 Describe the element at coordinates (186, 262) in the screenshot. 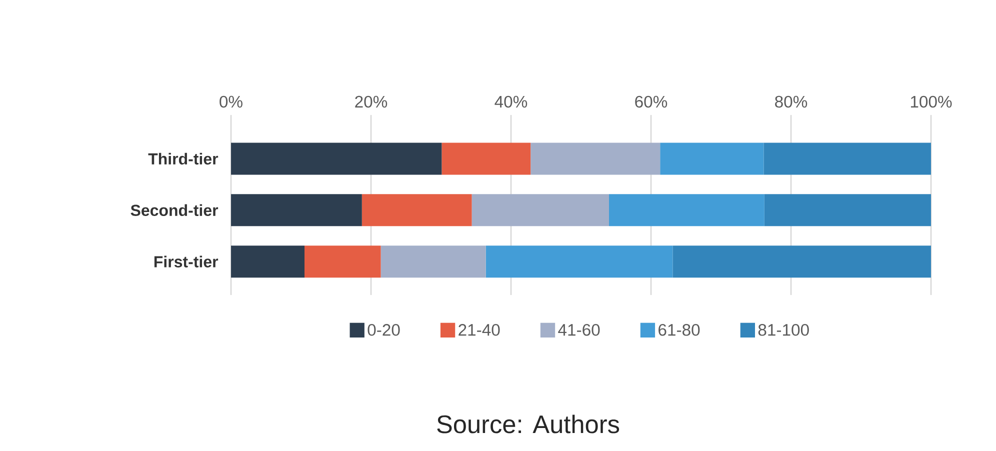

I see `y-tick-label: First-tier` at that location.